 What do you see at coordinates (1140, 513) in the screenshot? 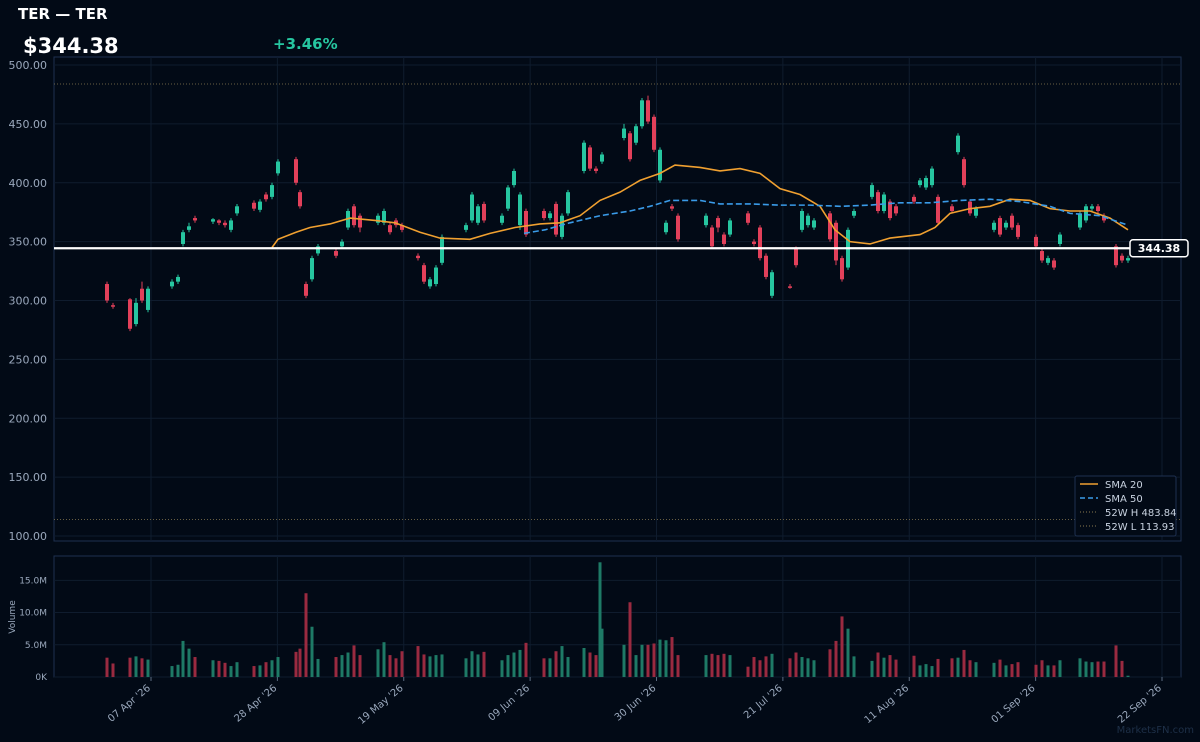
I see `legend-label-52w-high: 52W H 483.84` at bounding box center [1140, 513].